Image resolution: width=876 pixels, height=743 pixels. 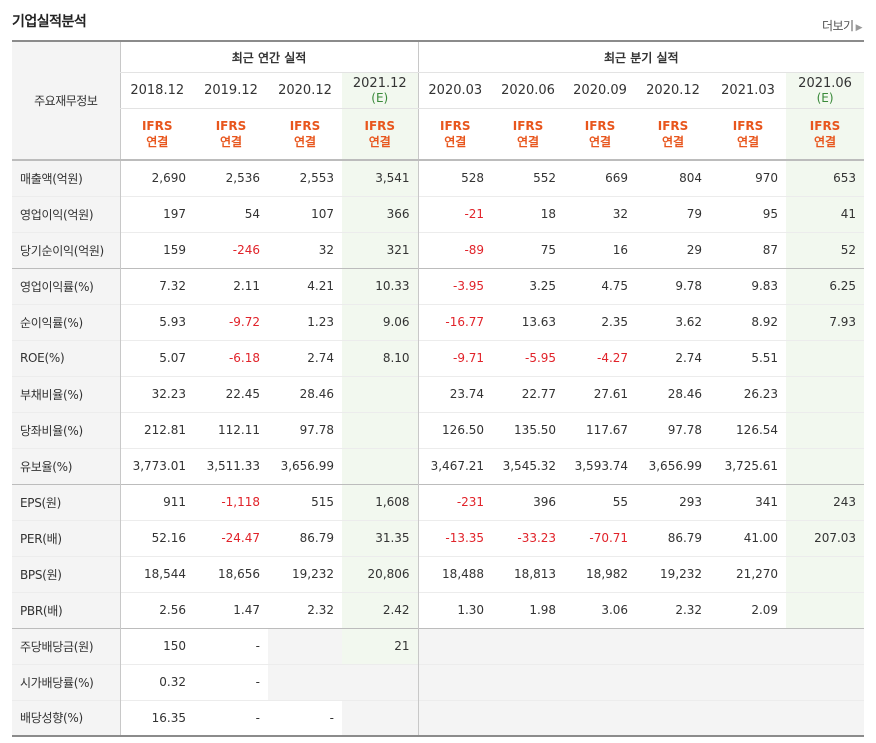 What do you see at coordinates (380, 502) in the screenshot?
I see `table-cell: 1,608` at bounding box center [380, 502].